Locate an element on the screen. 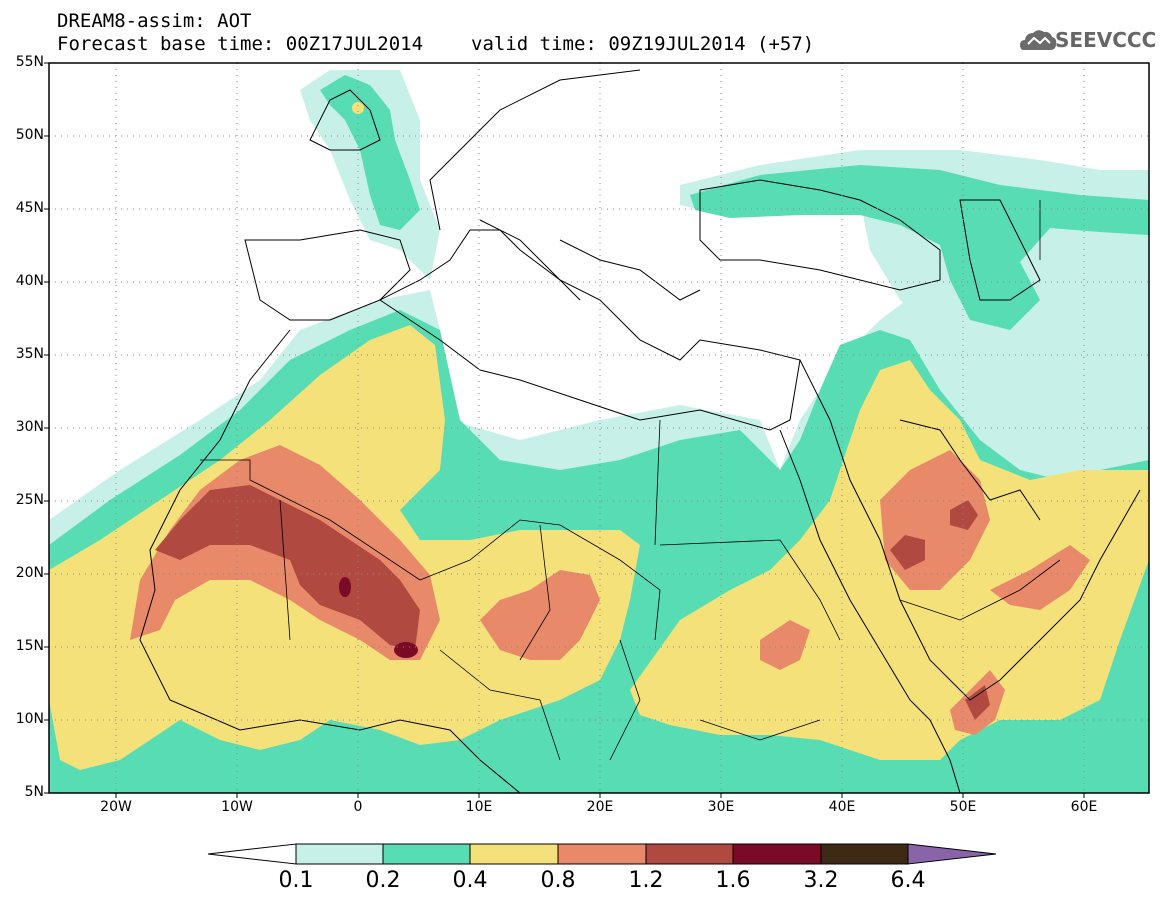  aot-band-1.2-c is located at coordinates (964, 515).